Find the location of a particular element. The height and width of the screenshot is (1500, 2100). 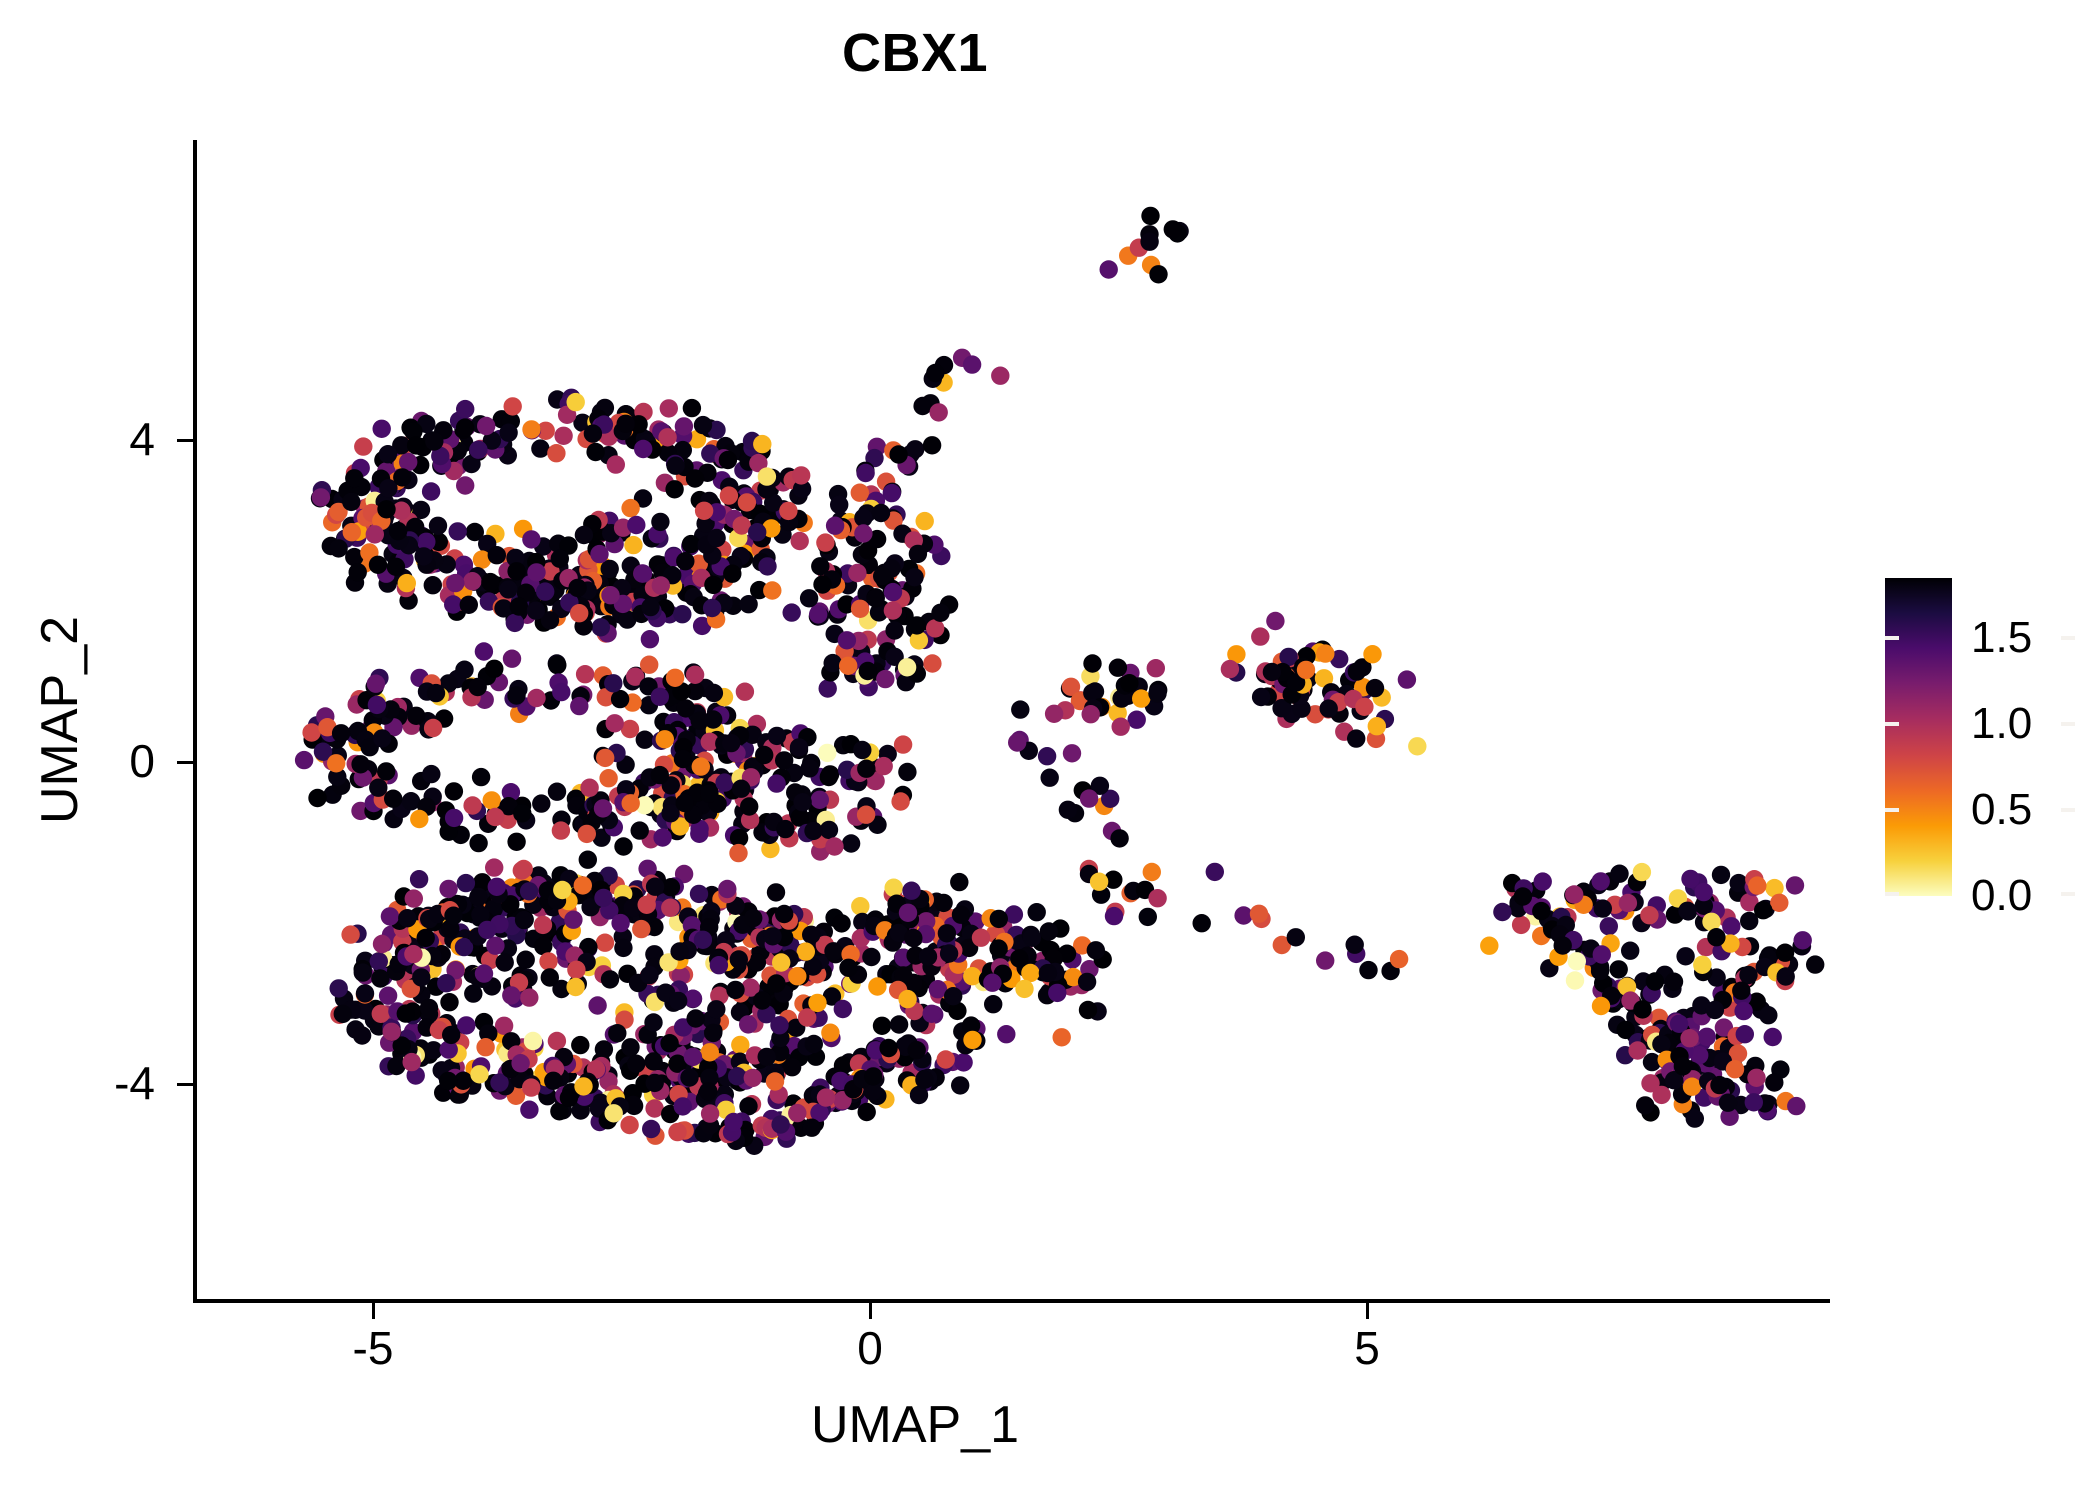

page-title: CBX1 is located at coordinates (915, 53).